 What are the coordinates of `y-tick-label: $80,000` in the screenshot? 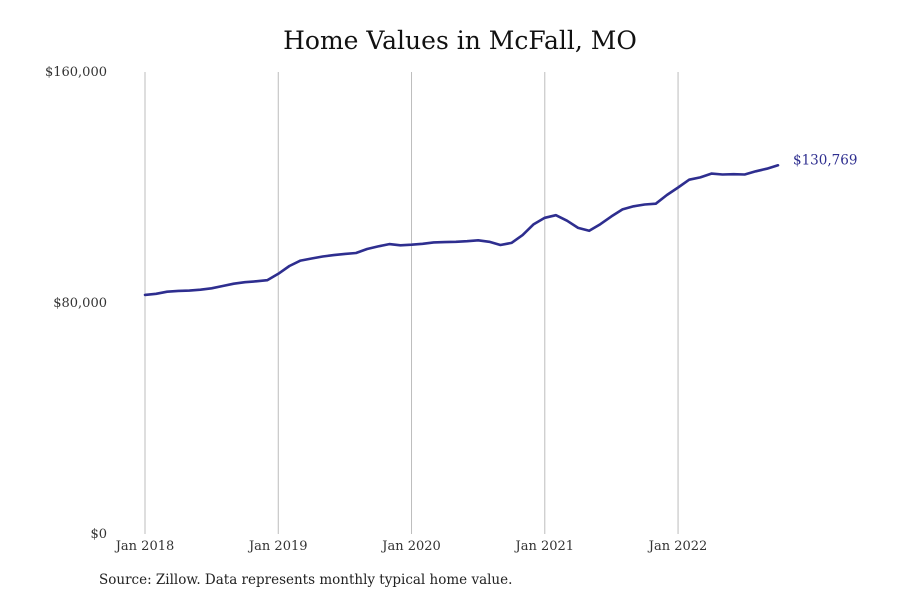 It's located at (80, 303).